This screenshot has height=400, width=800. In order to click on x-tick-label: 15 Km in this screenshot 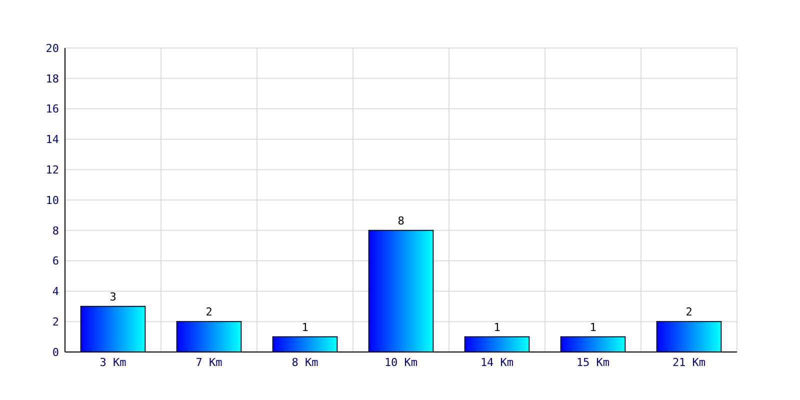, I will do `click(593, 362)`.